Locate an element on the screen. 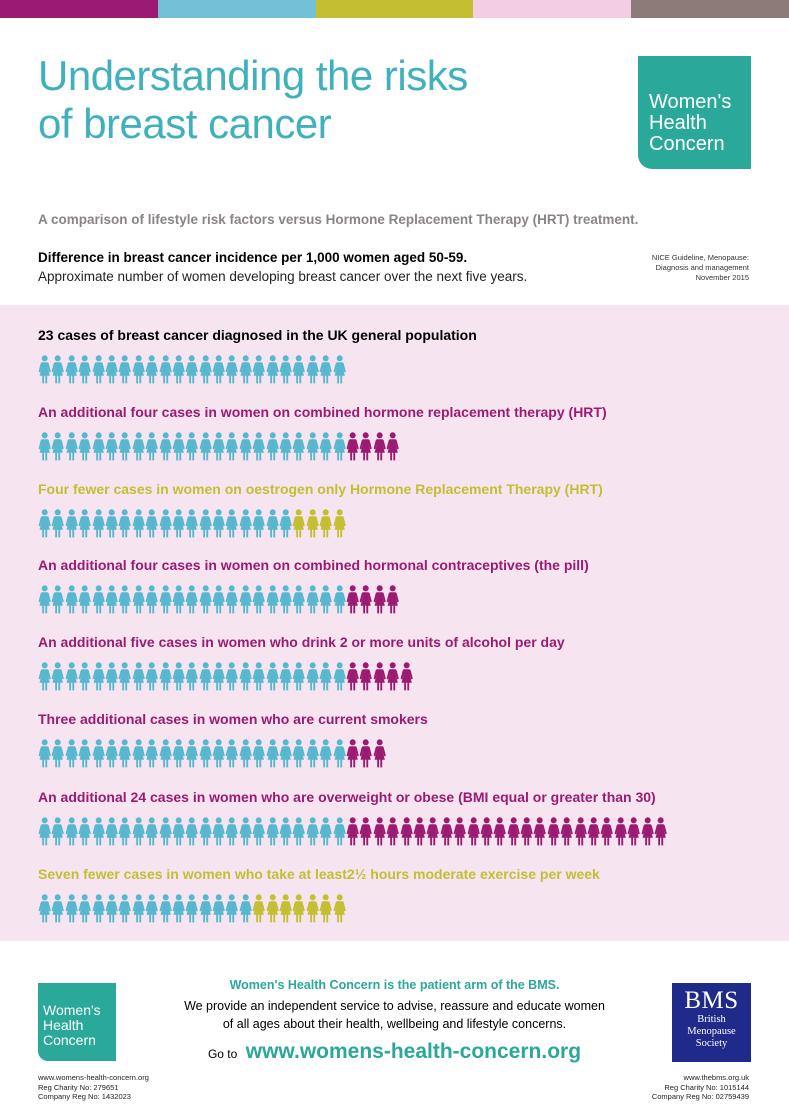  goto-label: Go to is located at coordinates (222, 1054).